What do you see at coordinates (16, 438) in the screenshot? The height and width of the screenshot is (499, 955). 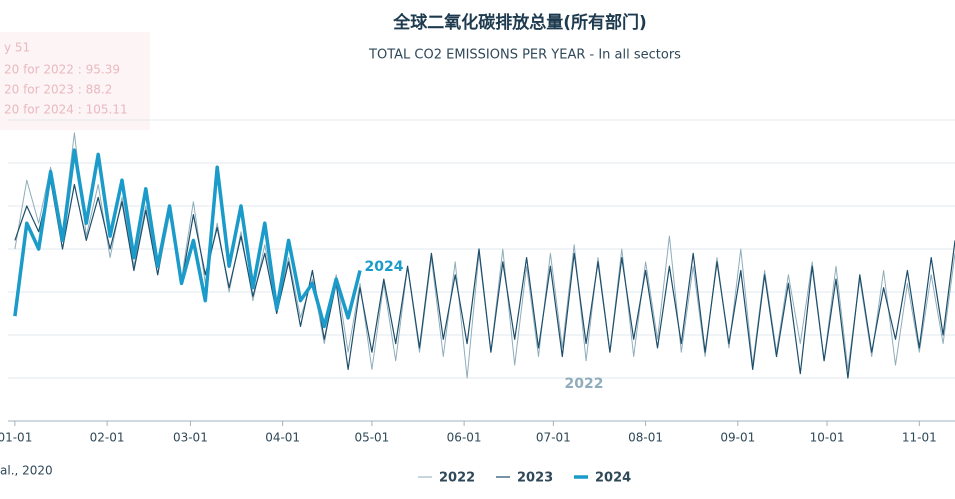 I see `x-tick-label: 01-01` at bounding box center [16, 438].